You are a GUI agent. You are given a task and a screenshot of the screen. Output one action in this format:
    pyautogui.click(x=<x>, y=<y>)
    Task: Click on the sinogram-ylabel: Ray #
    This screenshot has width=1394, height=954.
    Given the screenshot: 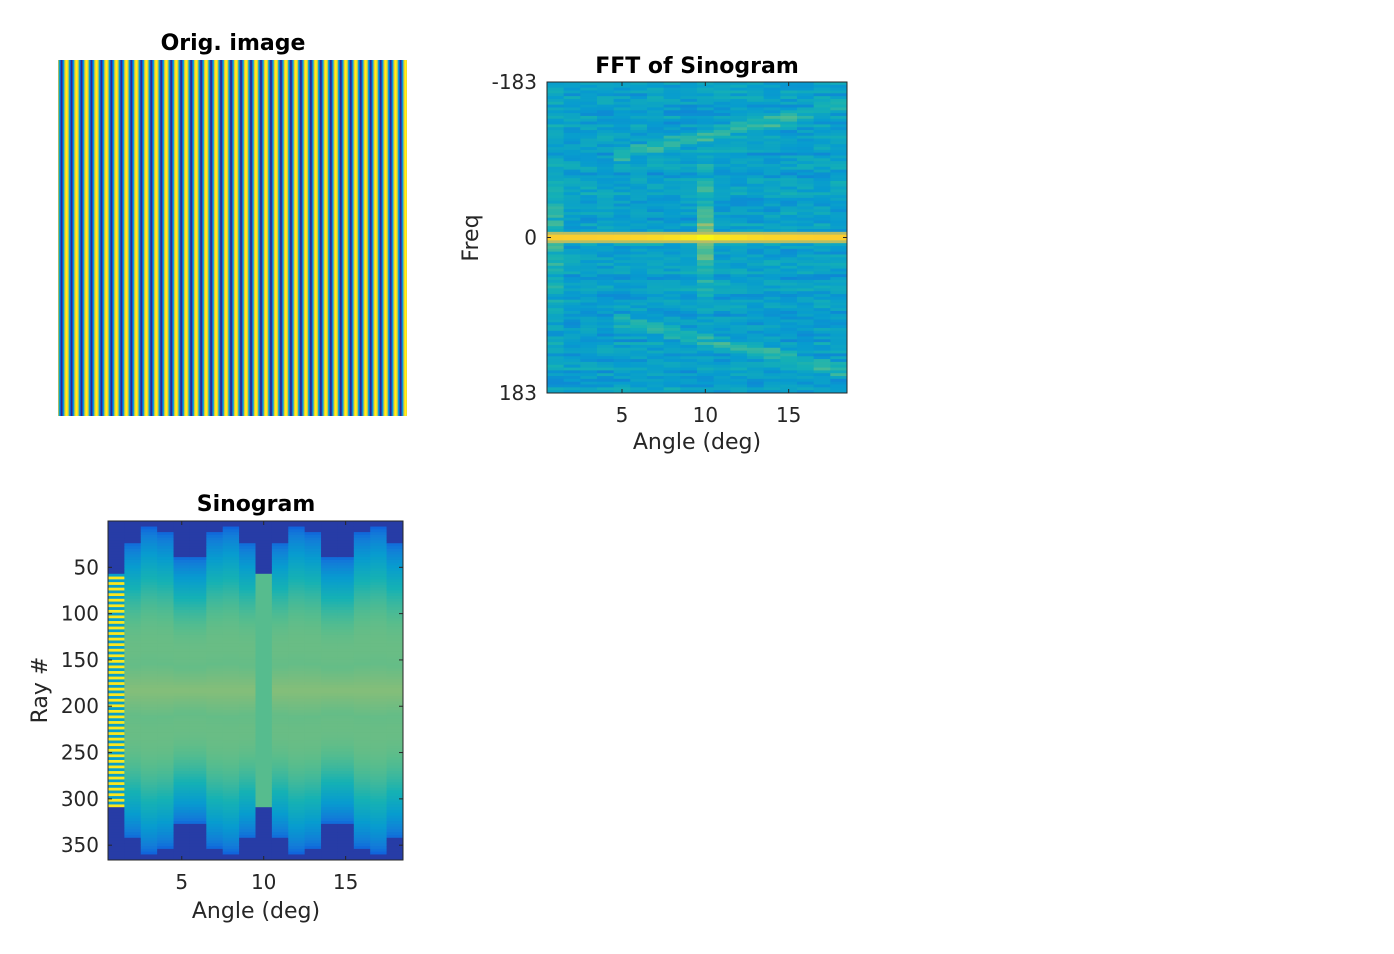 What is the action you would take?
    pyautogui.click(x=40, y=690)
    